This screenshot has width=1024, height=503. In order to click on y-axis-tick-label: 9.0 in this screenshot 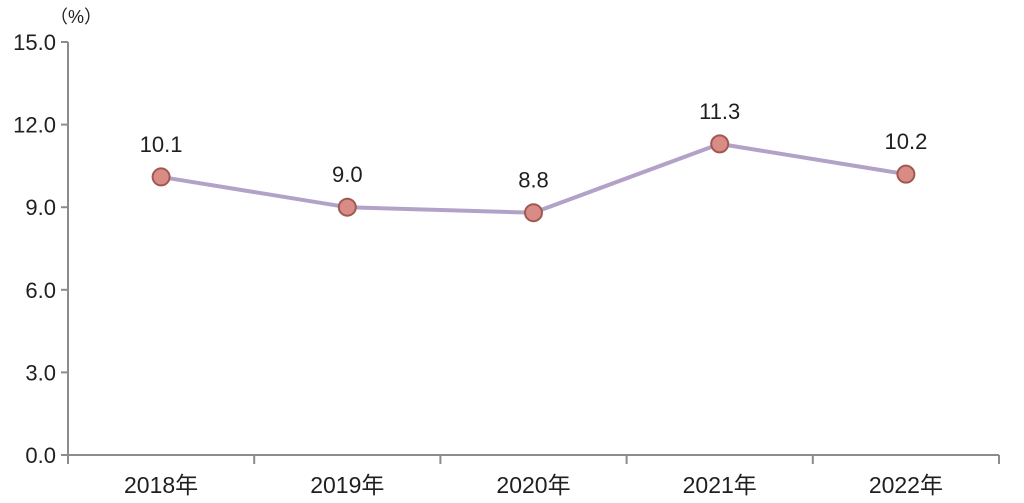, I will do `click(40, 207)`.